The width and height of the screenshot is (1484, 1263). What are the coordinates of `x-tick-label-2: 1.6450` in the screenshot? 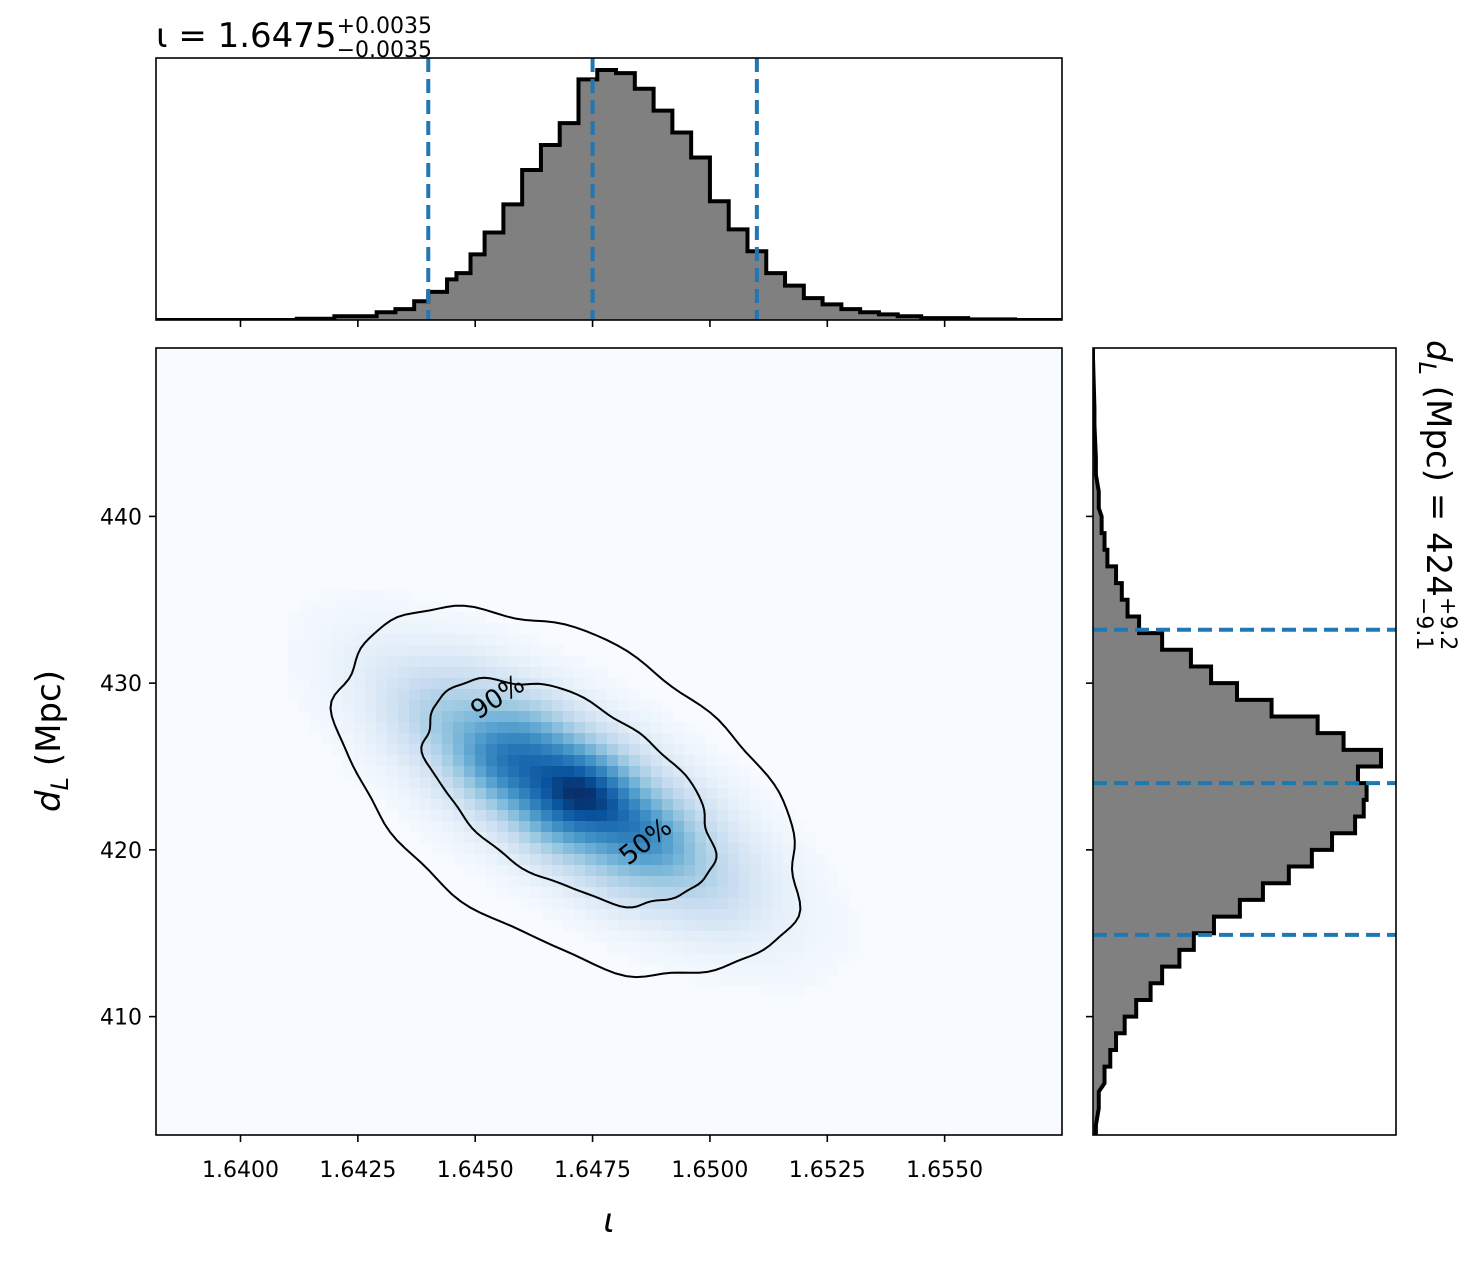 It's located at (475, 1170).